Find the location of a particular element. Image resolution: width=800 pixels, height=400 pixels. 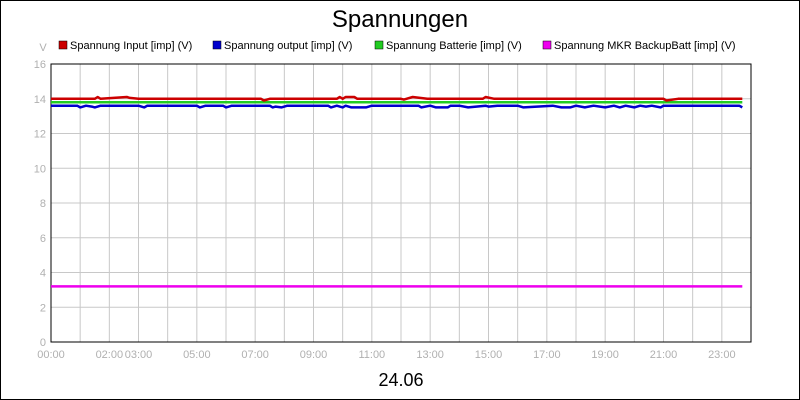

y-axis-ticks: 0 2 4 6 8 10 12 14 16 is located at coordinates (40, 204).